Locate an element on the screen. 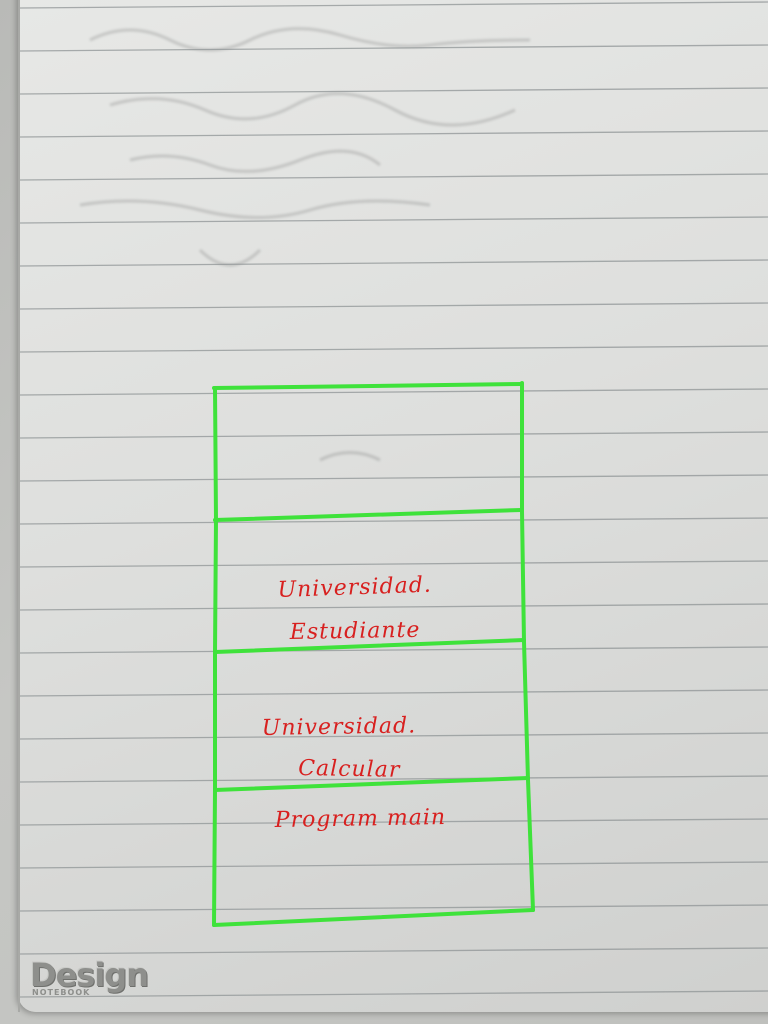 This screenshot has width=768, height=1024. design-notebook-logo: Design NOTEBOOK is located at coordinates (102, 978).